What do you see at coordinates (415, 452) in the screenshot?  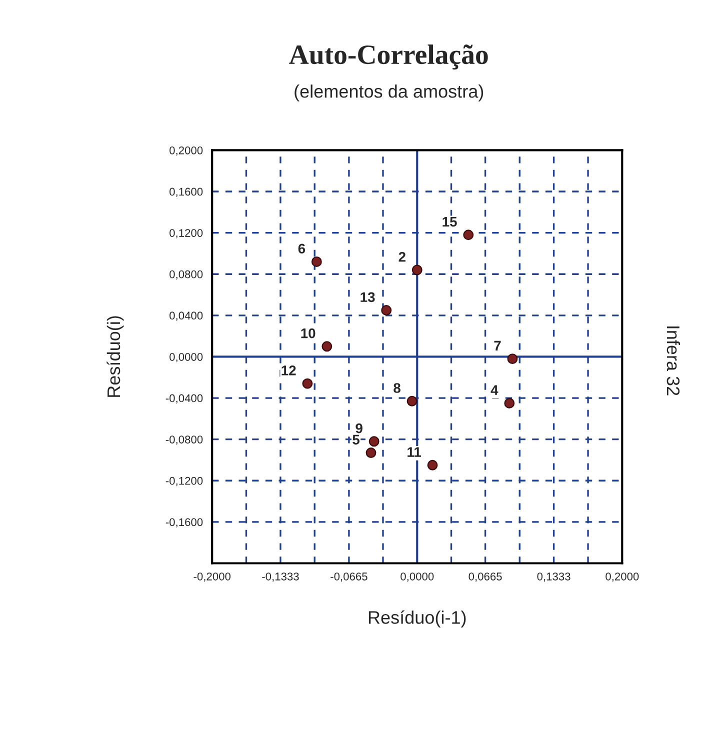 I see `annotation: 11` at bounding box center [415, 452].